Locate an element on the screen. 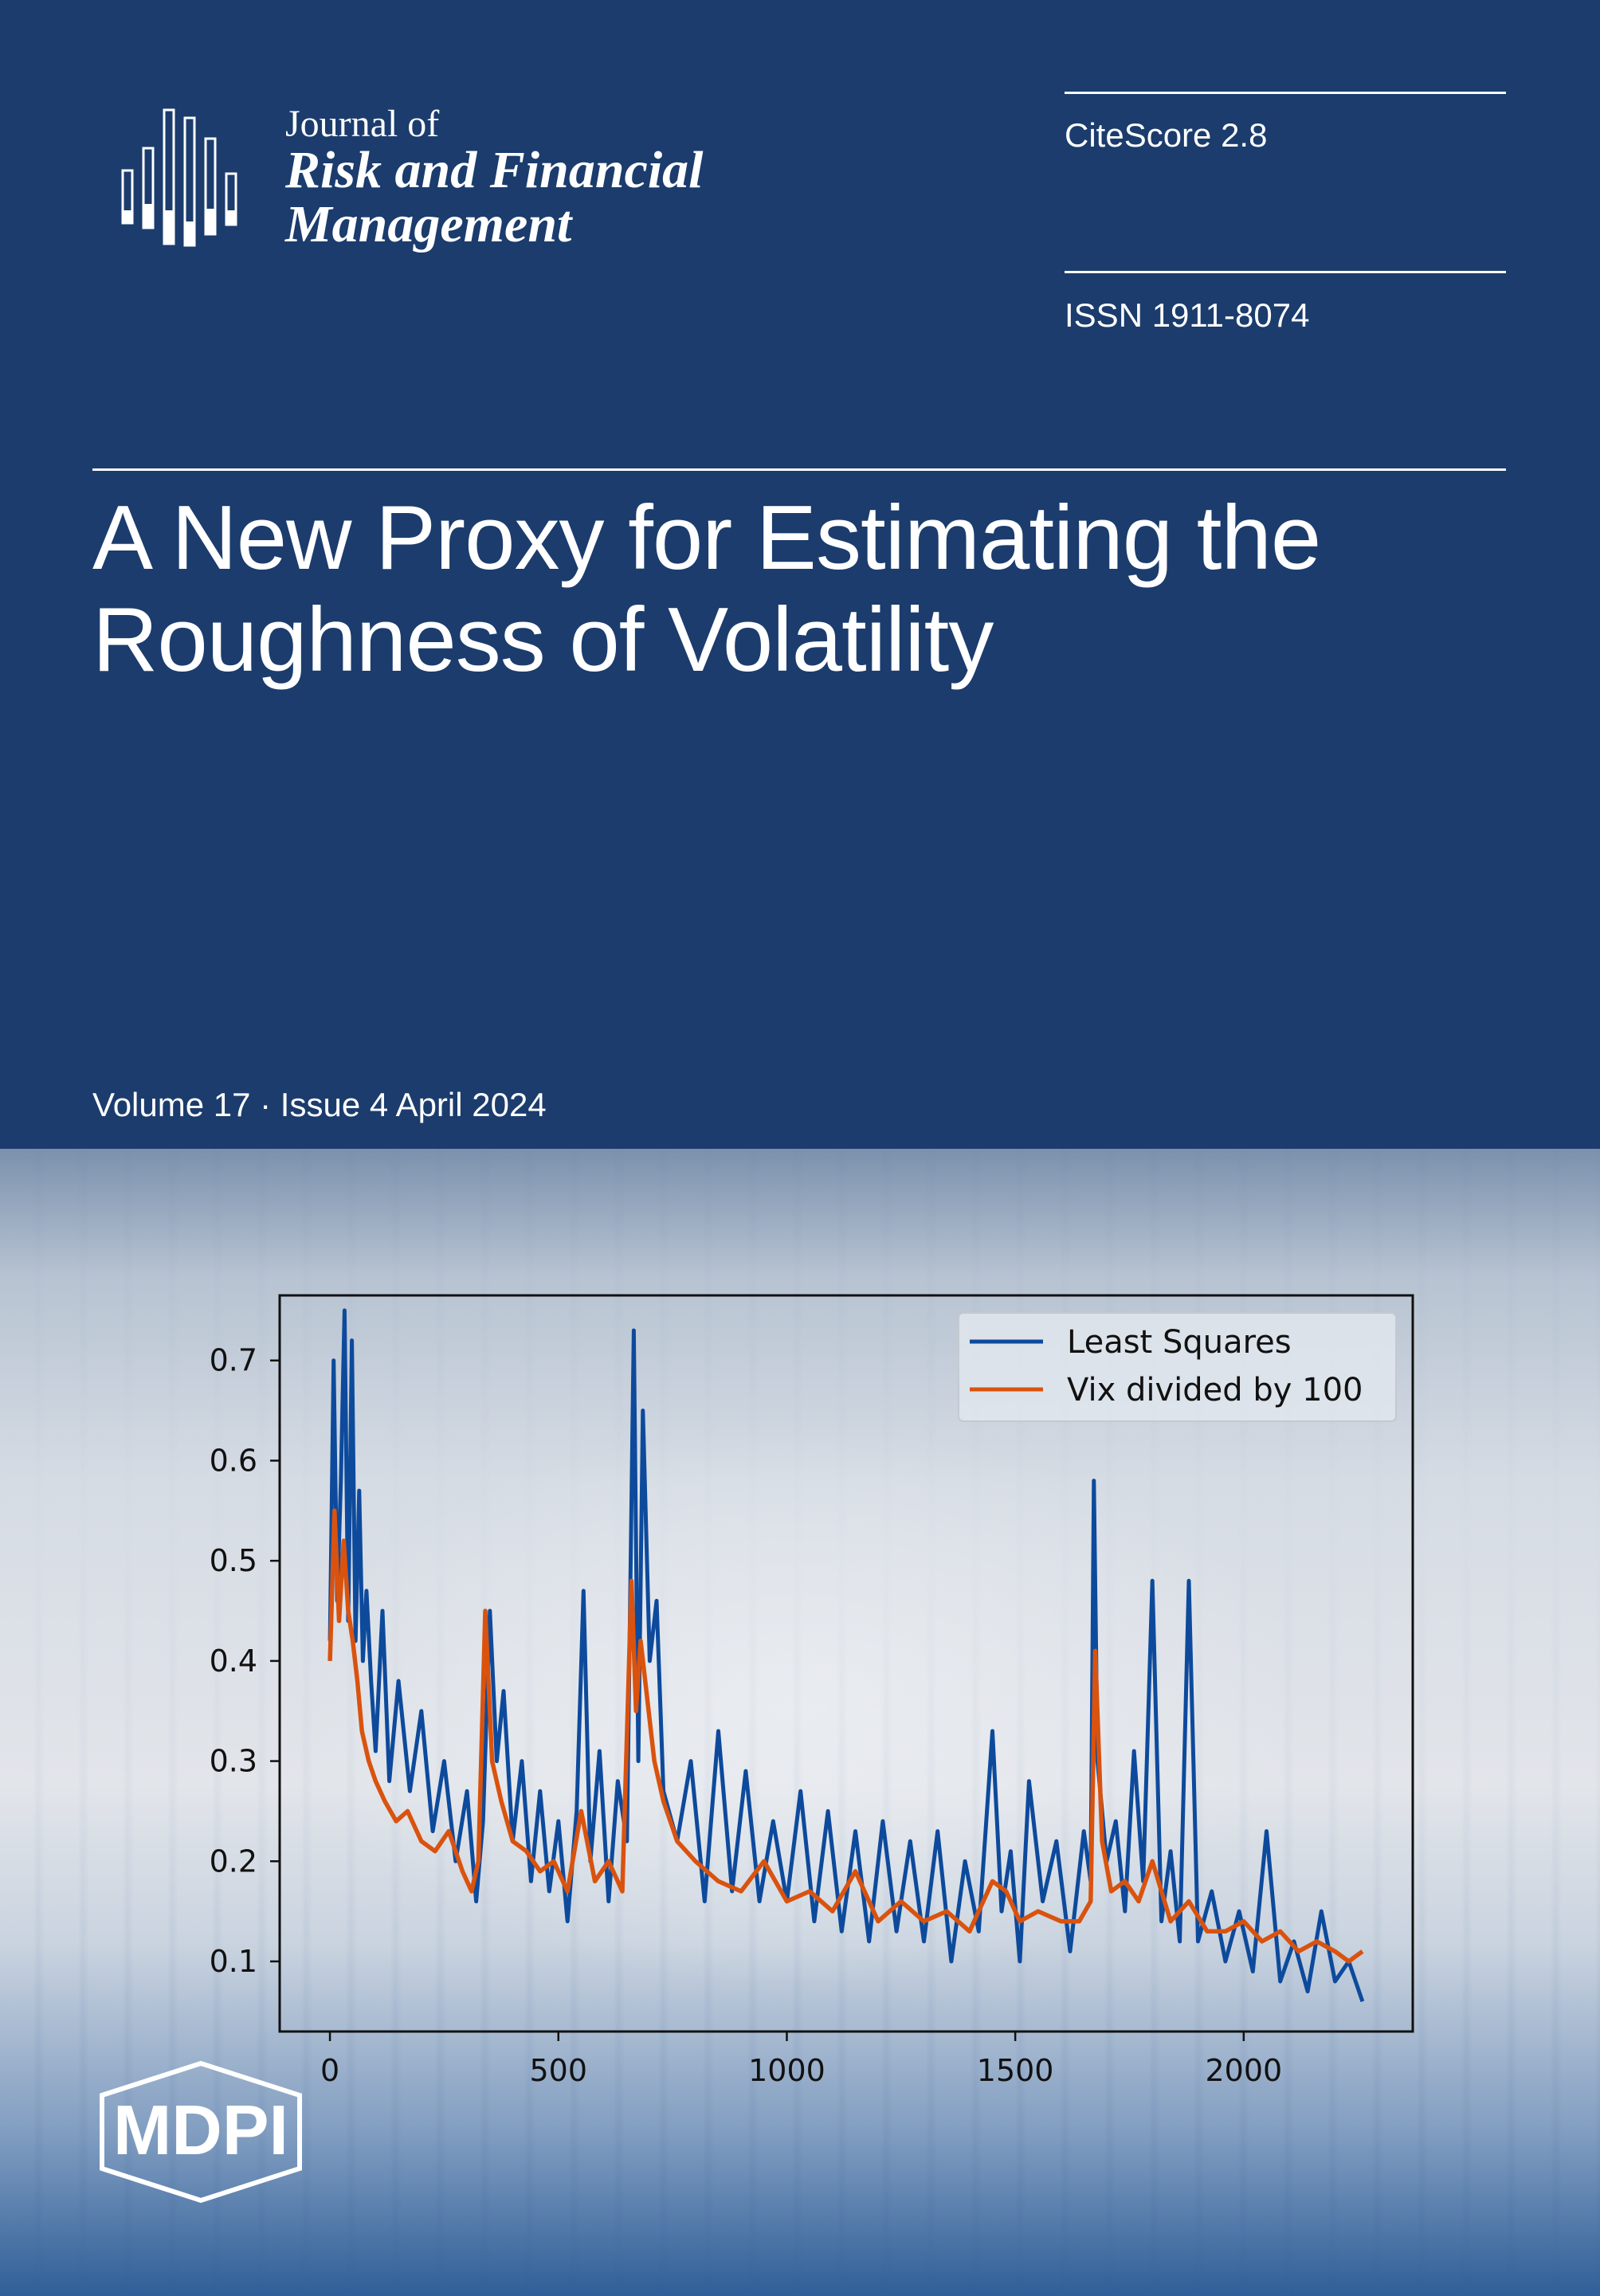 The image size is (1600, 2296). x-tick-label: 1500 is located at coordinates (1015, 2071).